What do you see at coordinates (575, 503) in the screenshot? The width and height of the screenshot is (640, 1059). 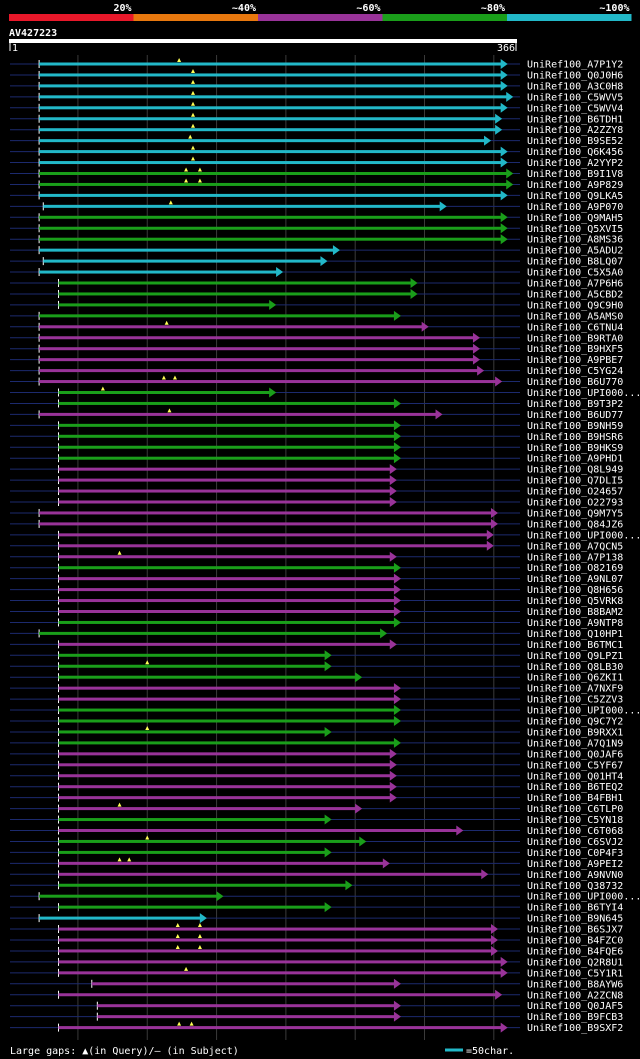 I see `hit-label: UniRef100_O22793` at bounding box center [575, 503].